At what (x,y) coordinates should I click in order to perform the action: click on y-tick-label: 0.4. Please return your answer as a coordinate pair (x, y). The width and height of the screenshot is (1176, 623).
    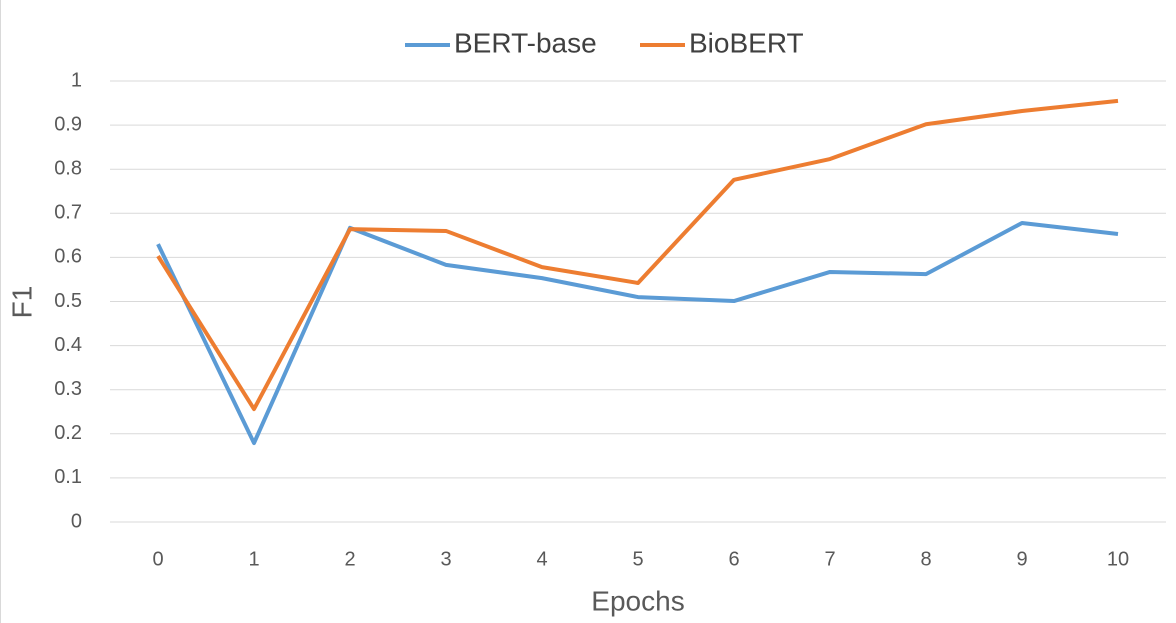
    Looking at the image, I should click on (68, 345).